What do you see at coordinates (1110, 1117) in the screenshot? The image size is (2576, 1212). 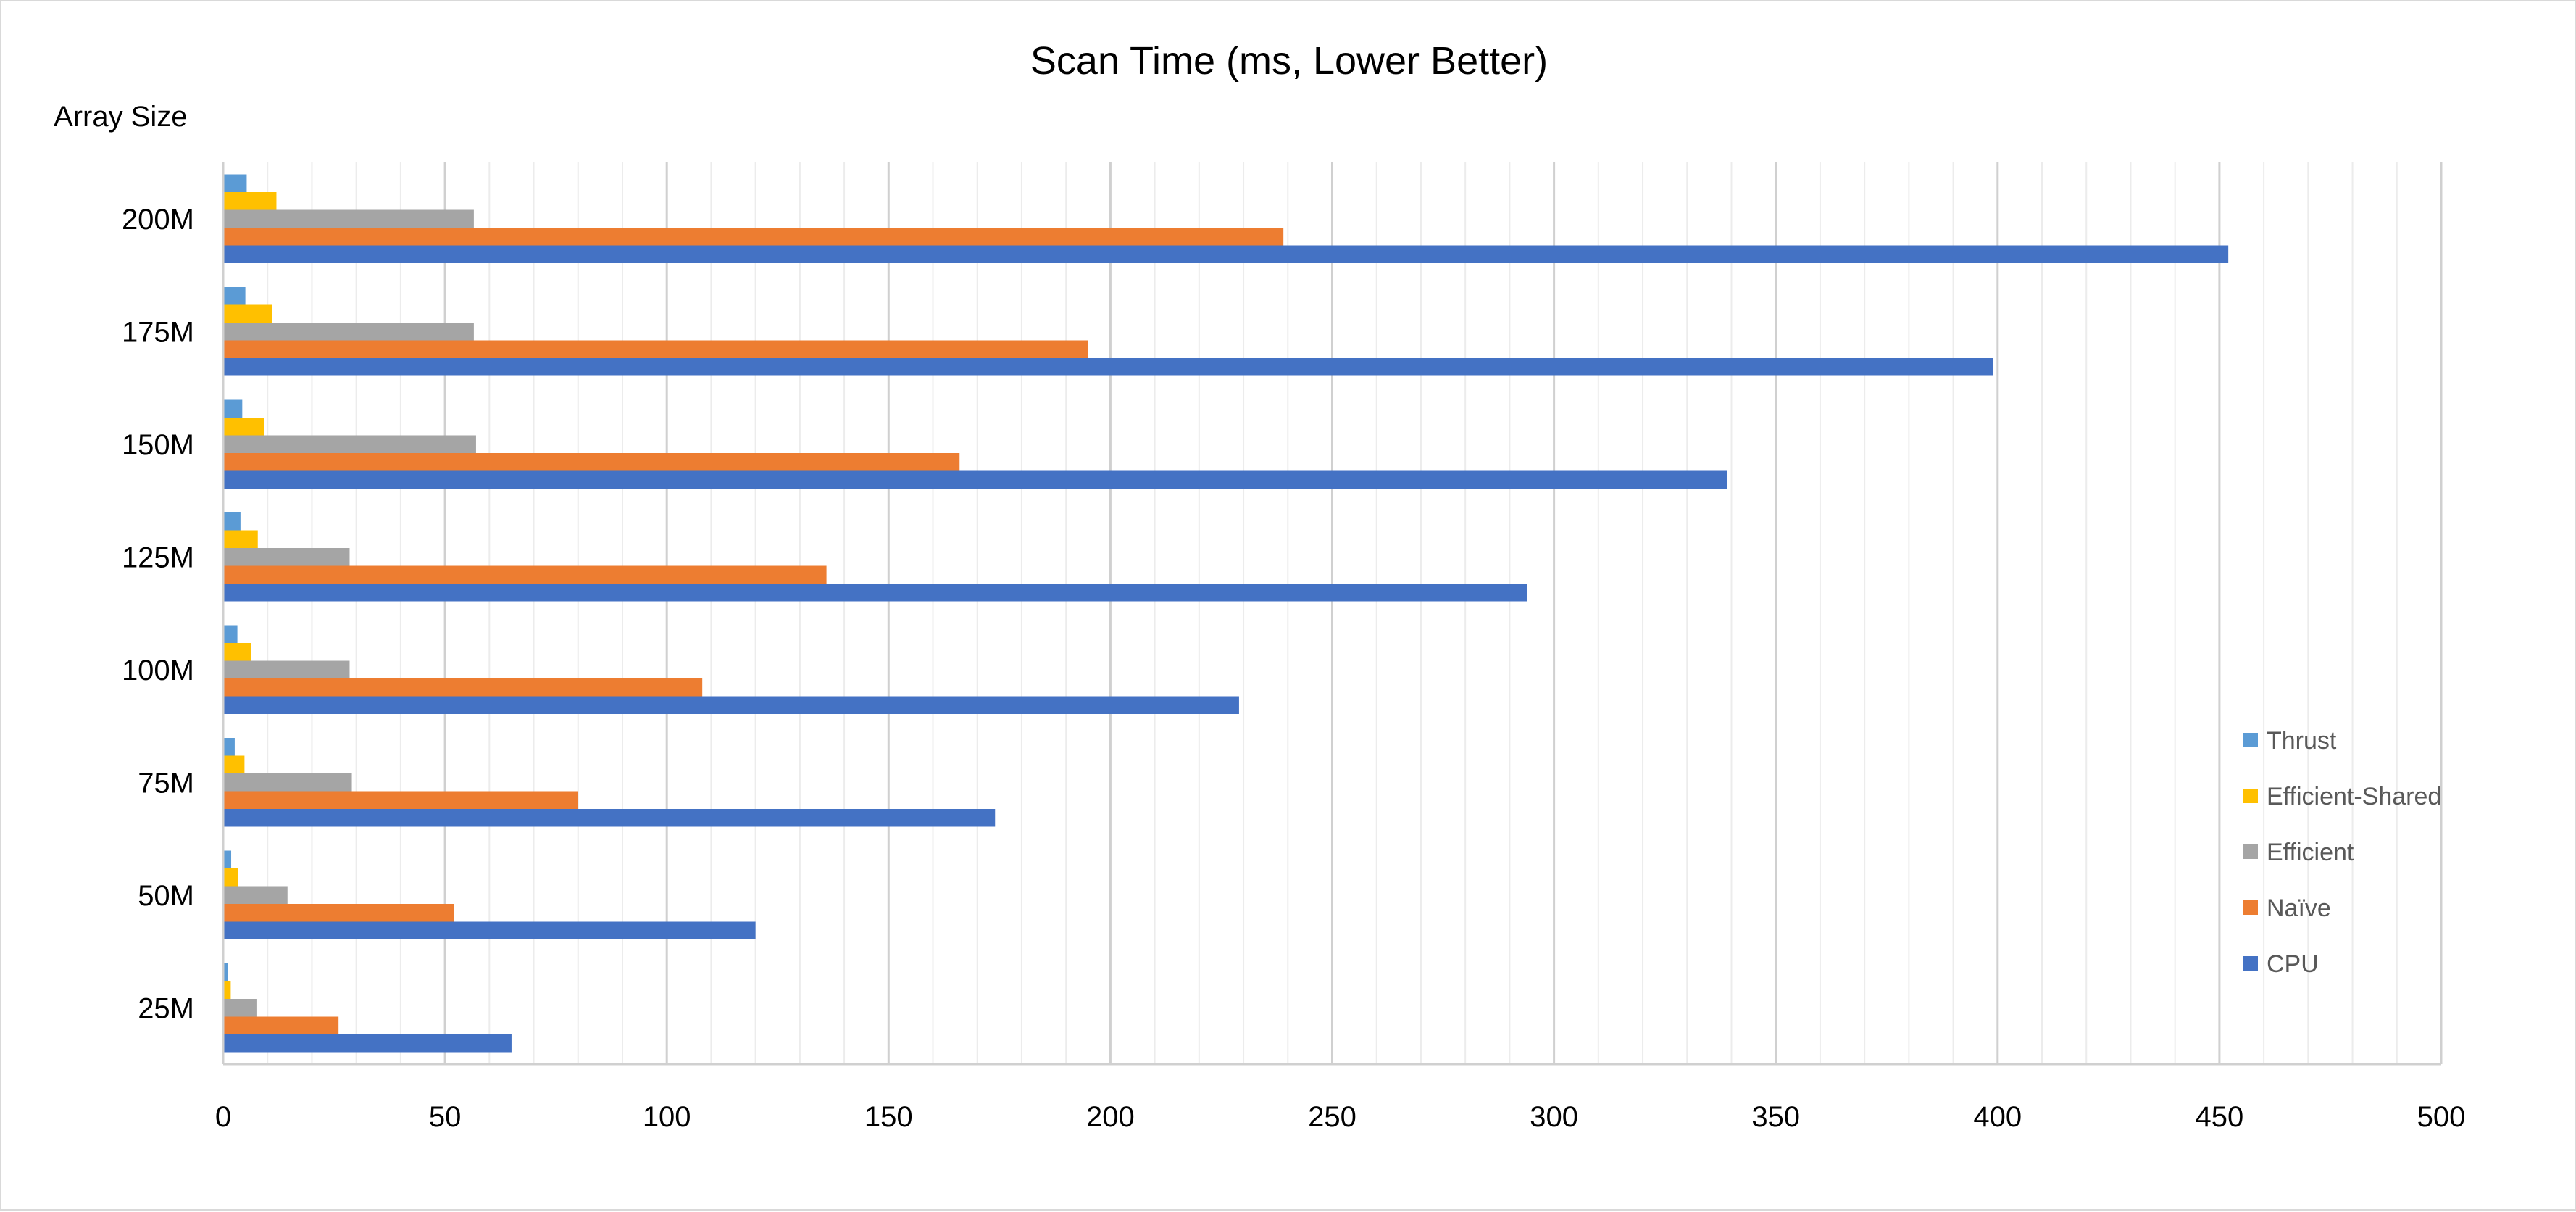 I see `x-tick-label: 200` at bounding box center [1110, 1117].